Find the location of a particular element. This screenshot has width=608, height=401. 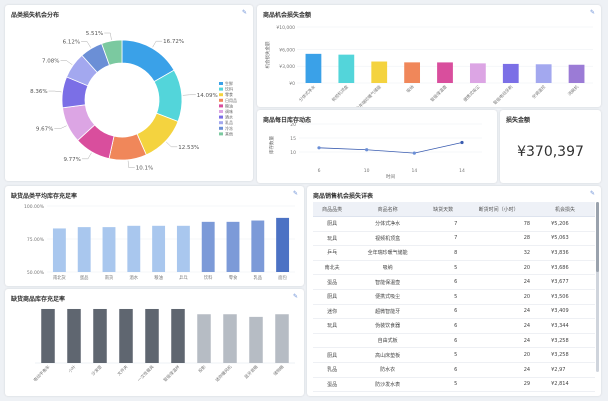

line-title: 商品每日库存动态 is located at coordinates (287, 120).